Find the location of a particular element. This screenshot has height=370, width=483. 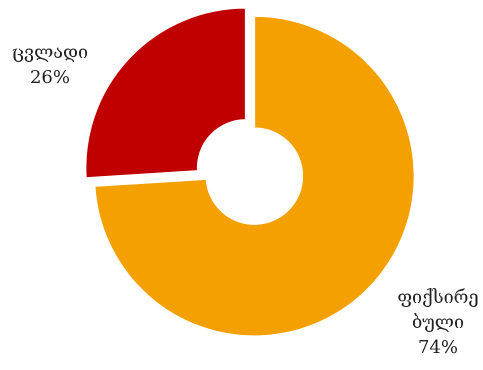

slice-label-fixed: ფიქსირე ბული 74% is located at coordinates (433, 322).